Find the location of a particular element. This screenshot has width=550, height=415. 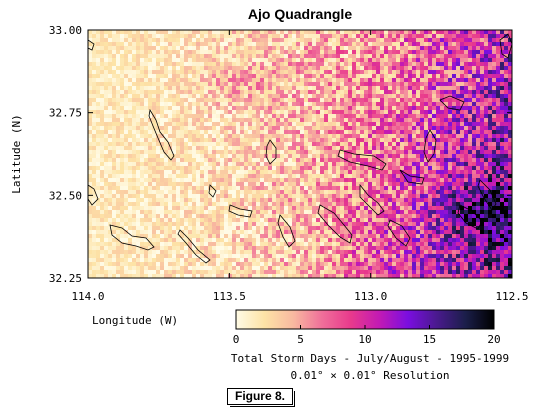

y-axis-title: Latitude (N) is located at coordinates (16, 153).